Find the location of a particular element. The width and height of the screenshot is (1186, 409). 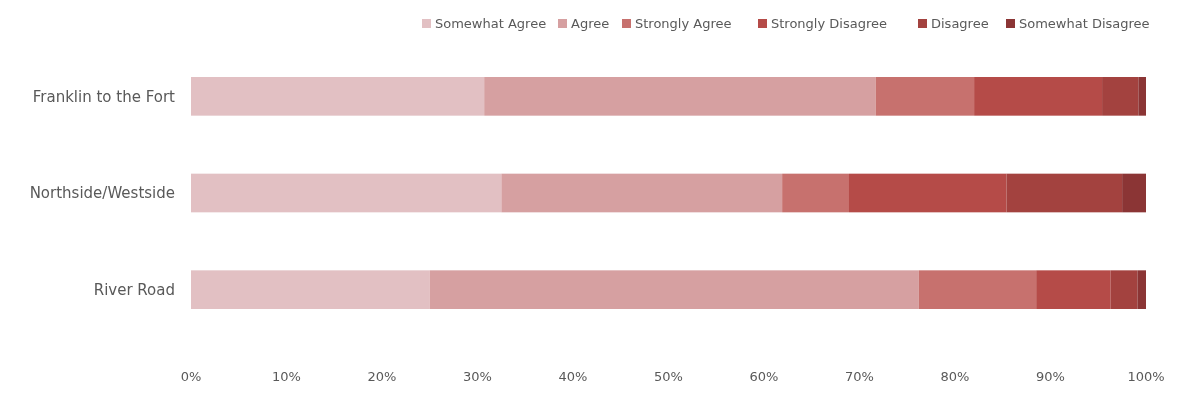

x-tick-label: 90% is located at coordinates (1050, 376).